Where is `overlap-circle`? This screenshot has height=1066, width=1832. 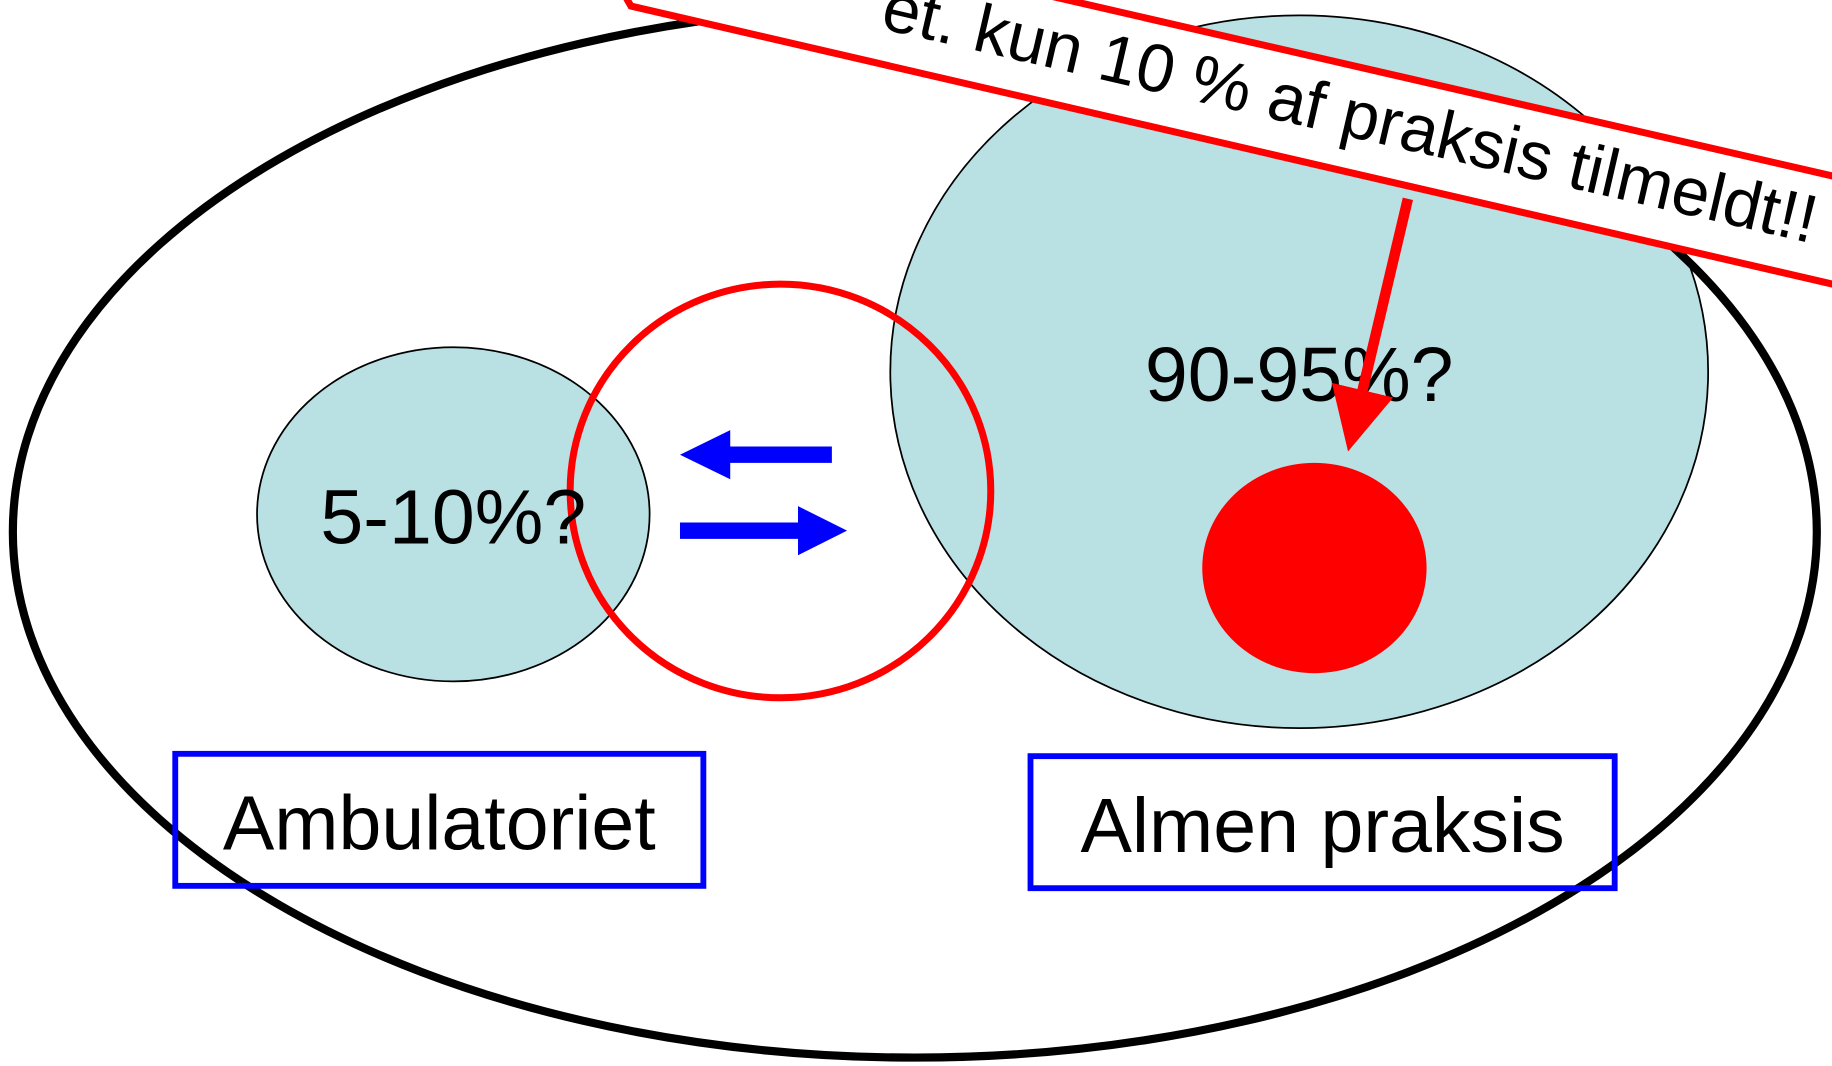
overlap-circle is located at coordinates (780, 491).